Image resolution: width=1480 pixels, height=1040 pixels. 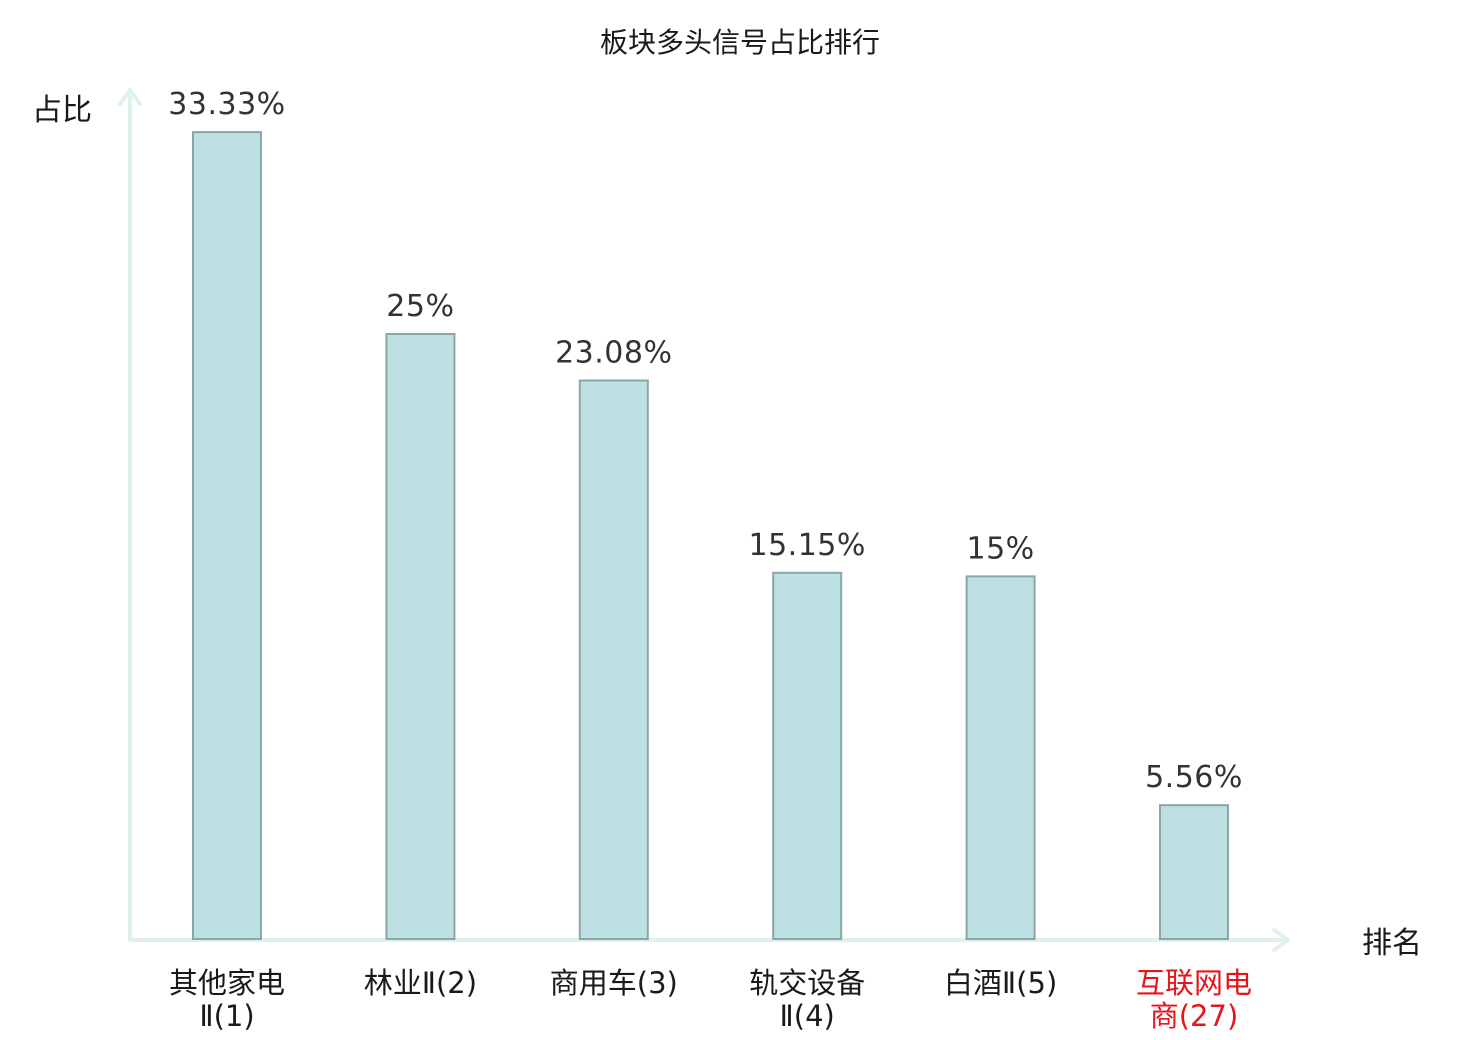 What do you see at coordinates (807, 545) in the screenshot?
I see `value-label-4: 15.15%` at bounding box center [807, 545].